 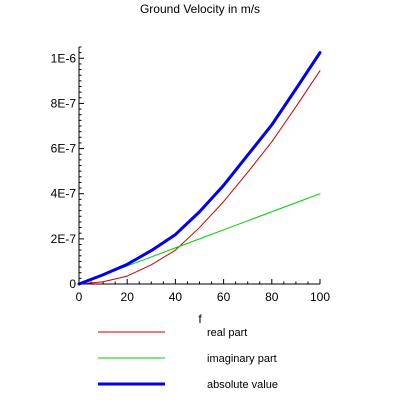 What do you see at coordinates (64, 103) in the screenshot?
I see `y-tick-label: 8E-7` at bounding box center [64, 103].